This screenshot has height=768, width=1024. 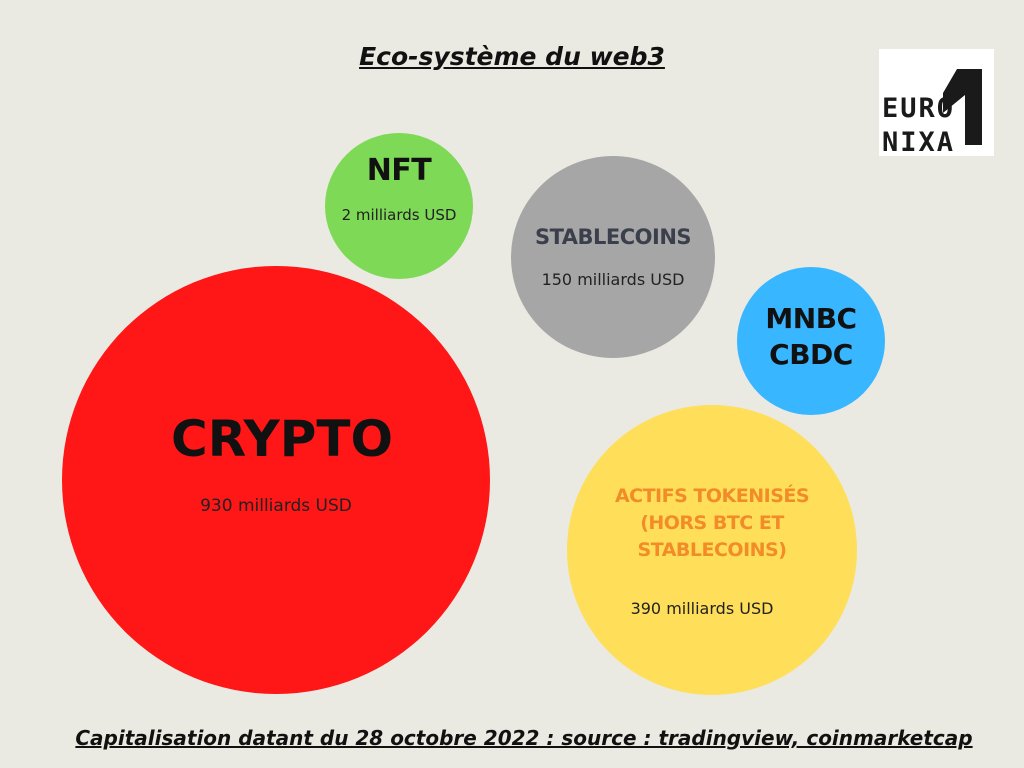 I want to click on actifs-bubble, so click(x=712, y=550).